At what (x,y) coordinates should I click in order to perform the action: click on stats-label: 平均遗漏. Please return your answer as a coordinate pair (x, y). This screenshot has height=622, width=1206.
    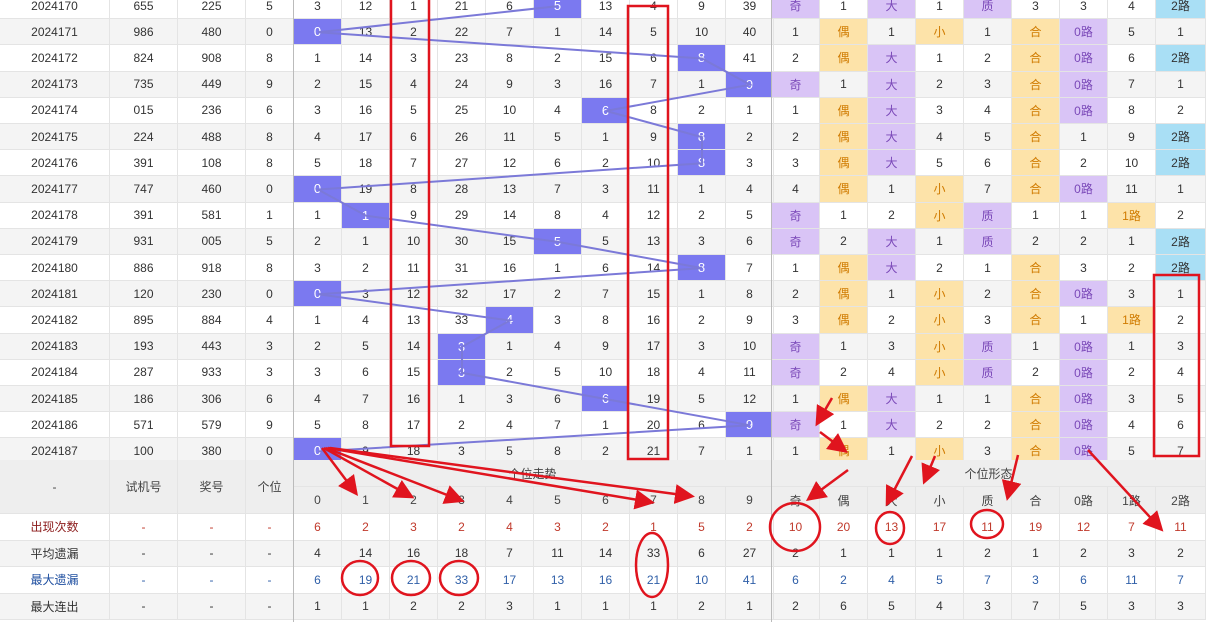
    Looking at the image, I should click on (55, 553).